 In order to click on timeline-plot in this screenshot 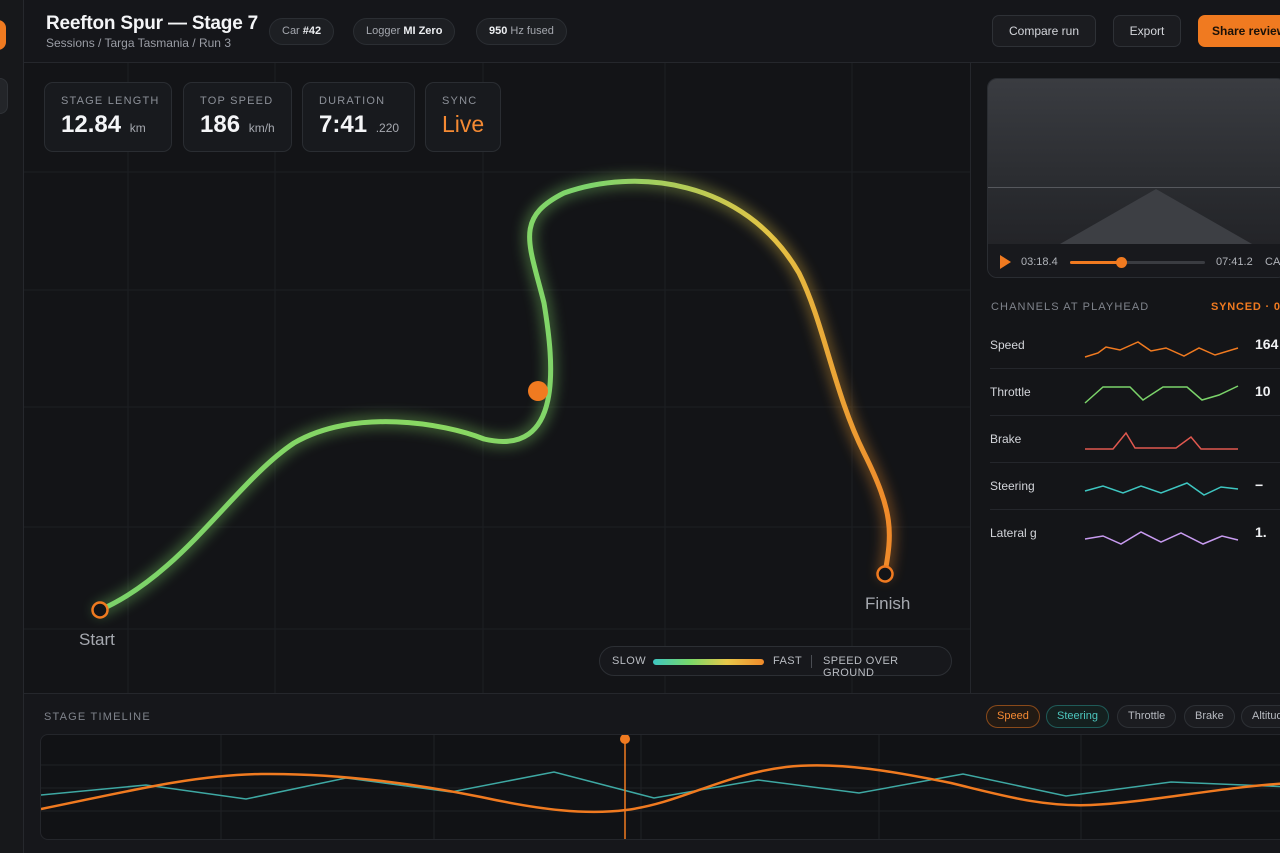, I will do `click(660, 787)`.